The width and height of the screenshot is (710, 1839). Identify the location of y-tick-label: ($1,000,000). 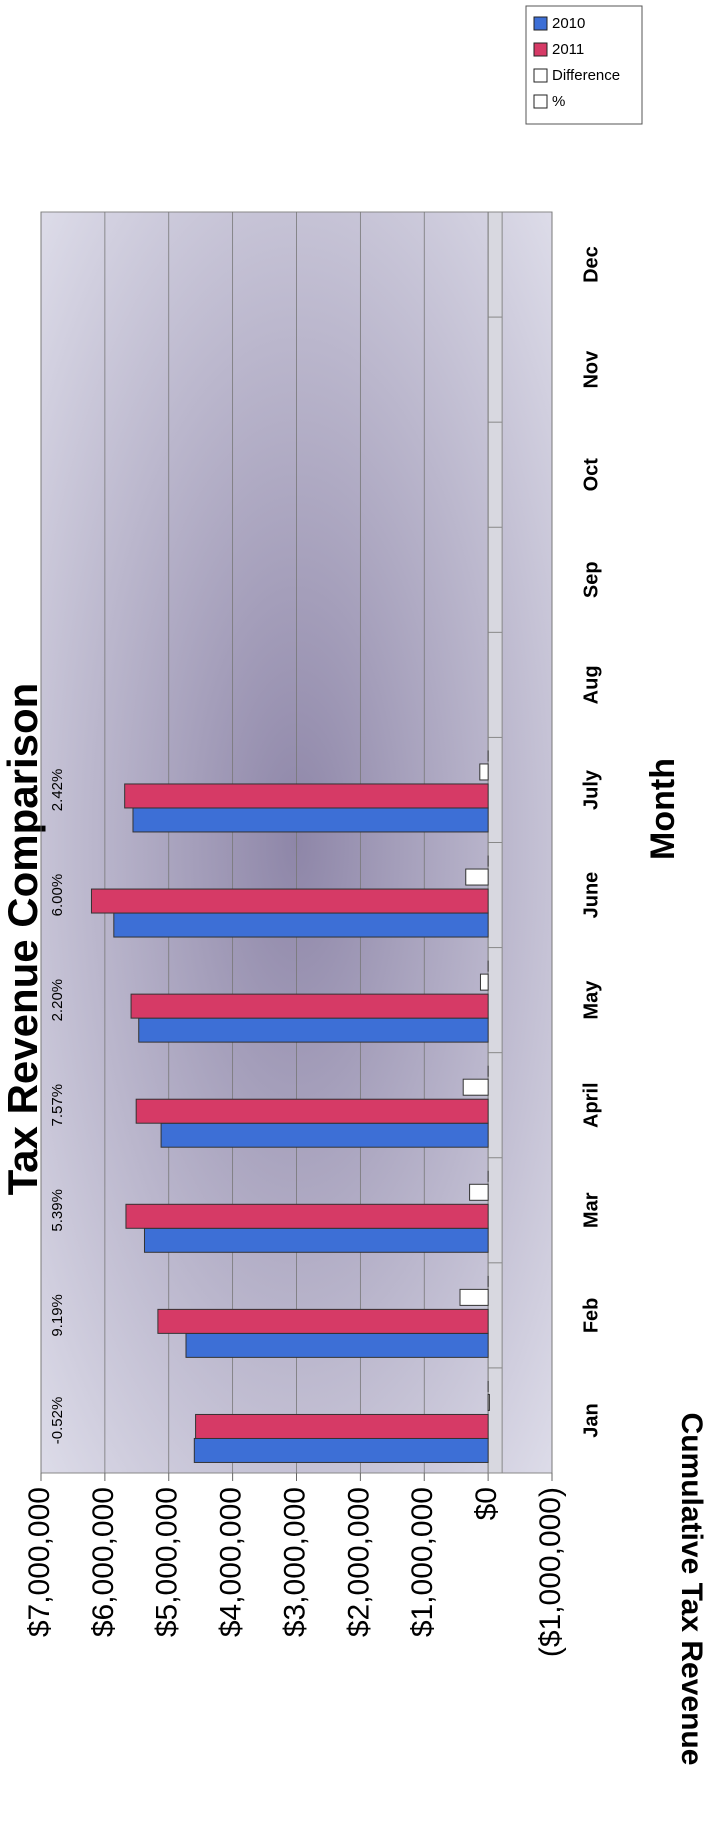
(550, 1572).